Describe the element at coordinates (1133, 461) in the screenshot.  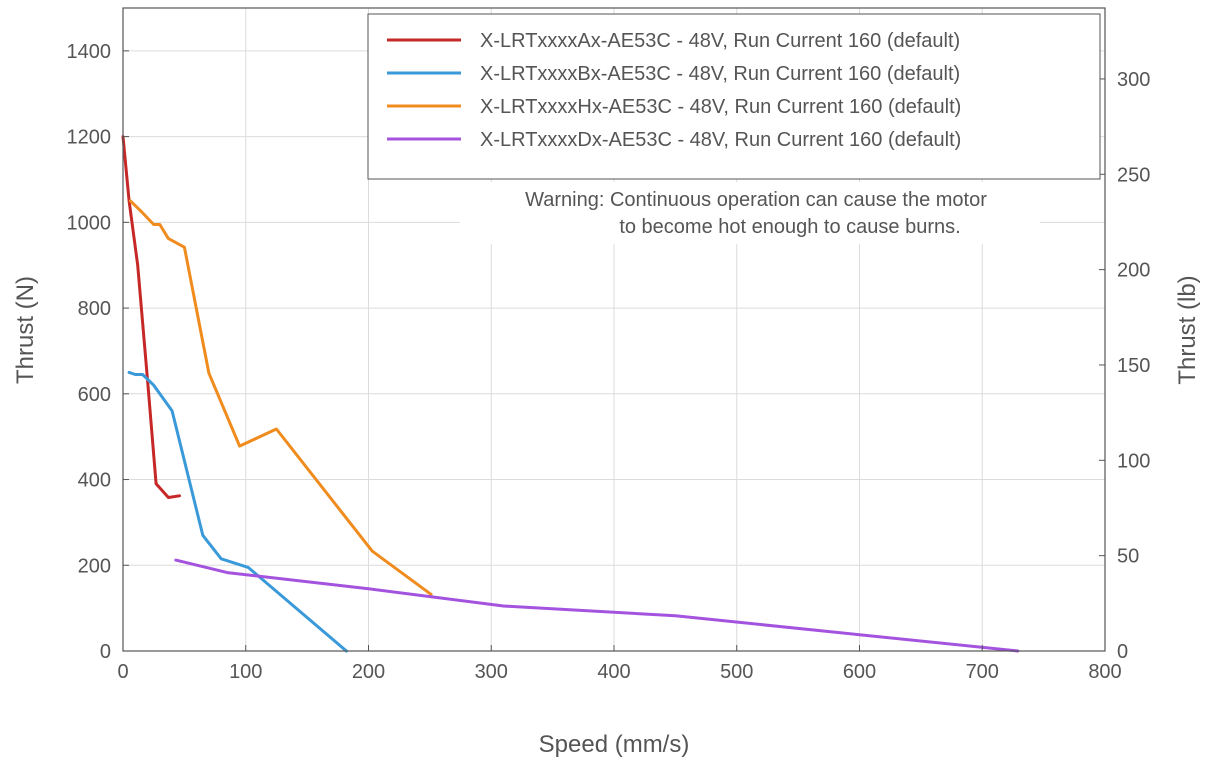
I see `y-right-tick-label: 100` at that location.